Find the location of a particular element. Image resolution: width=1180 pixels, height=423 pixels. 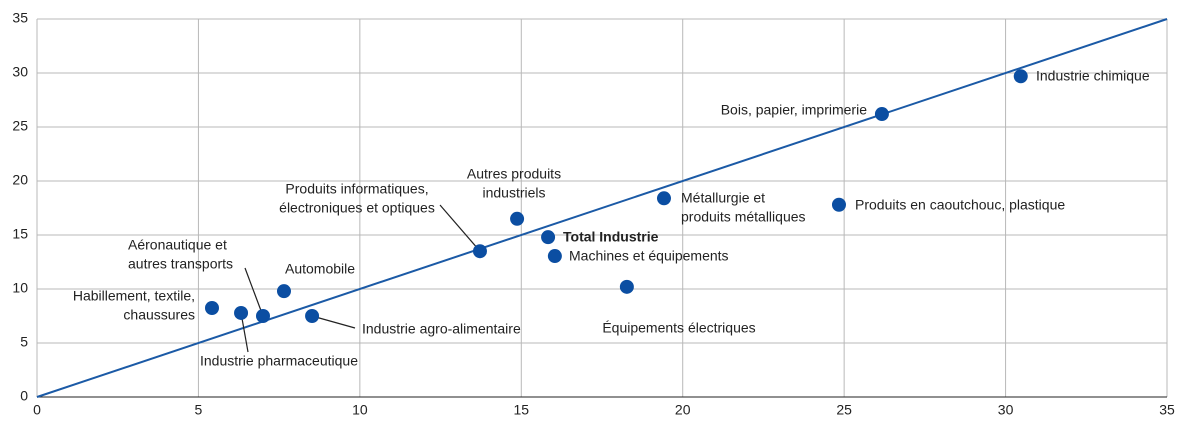

point-label: électroniques et optiques is located at coordinates (357, 208).